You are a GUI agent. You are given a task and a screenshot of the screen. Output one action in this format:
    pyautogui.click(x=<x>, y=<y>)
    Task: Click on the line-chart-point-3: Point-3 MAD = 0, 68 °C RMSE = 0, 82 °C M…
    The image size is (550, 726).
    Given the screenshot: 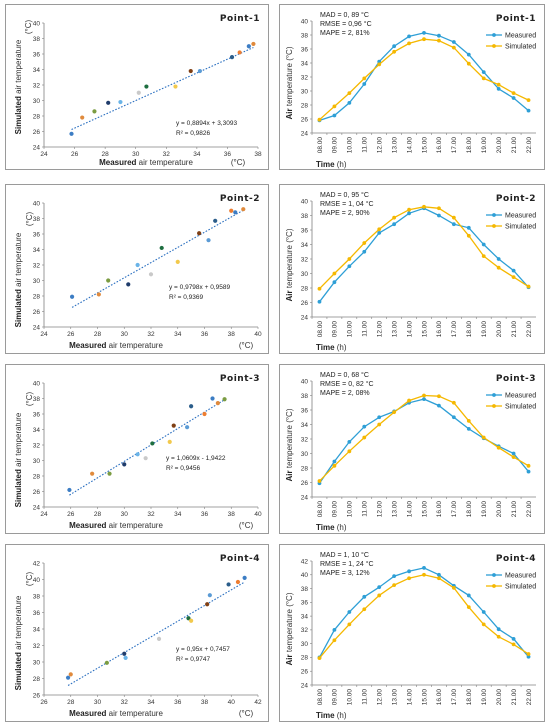 What is the action you would take?
    pyautogui.click(x=410, y=451)
    